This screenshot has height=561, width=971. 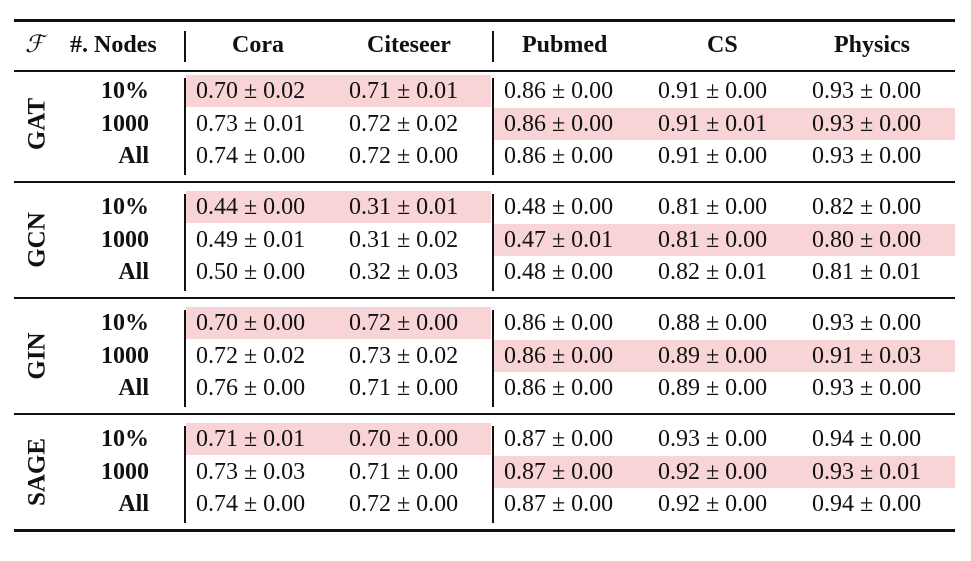 What do you see at coordinates (37, 356) in the screenshot?
I see `model-label-gin: GIN` at bounding box center [37, 356].